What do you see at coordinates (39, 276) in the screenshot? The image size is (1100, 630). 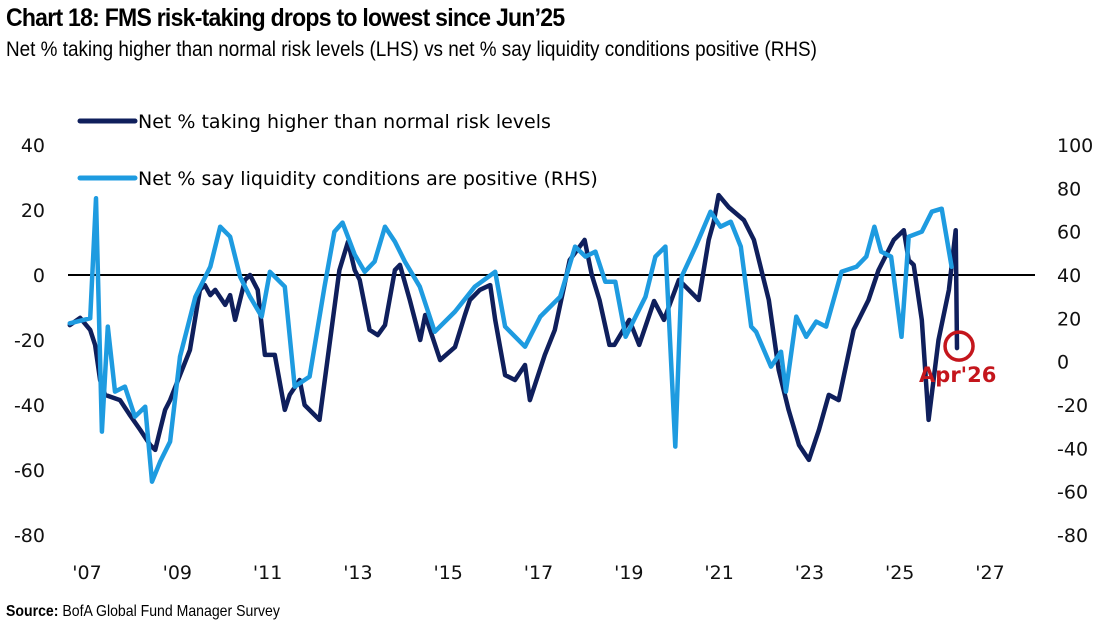 I see `left-tick-label: 0` at bounding box center [39, 276].